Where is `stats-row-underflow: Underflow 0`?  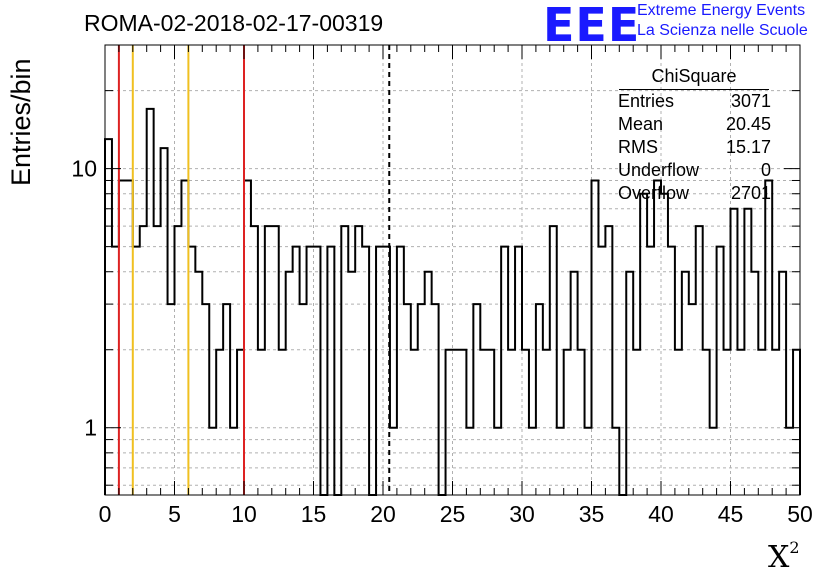
stats-row-underflow: Underflow 0 is located at coordinates (694, 170).